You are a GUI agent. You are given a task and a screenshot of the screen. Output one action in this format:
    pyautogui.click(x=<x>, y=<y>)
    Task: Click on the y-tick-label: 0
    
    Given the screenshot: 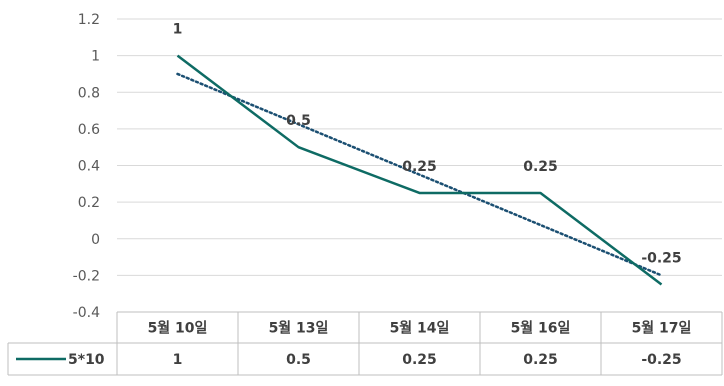 What is the action you would take?
    pyautogui.click(x=95, y=240)
    